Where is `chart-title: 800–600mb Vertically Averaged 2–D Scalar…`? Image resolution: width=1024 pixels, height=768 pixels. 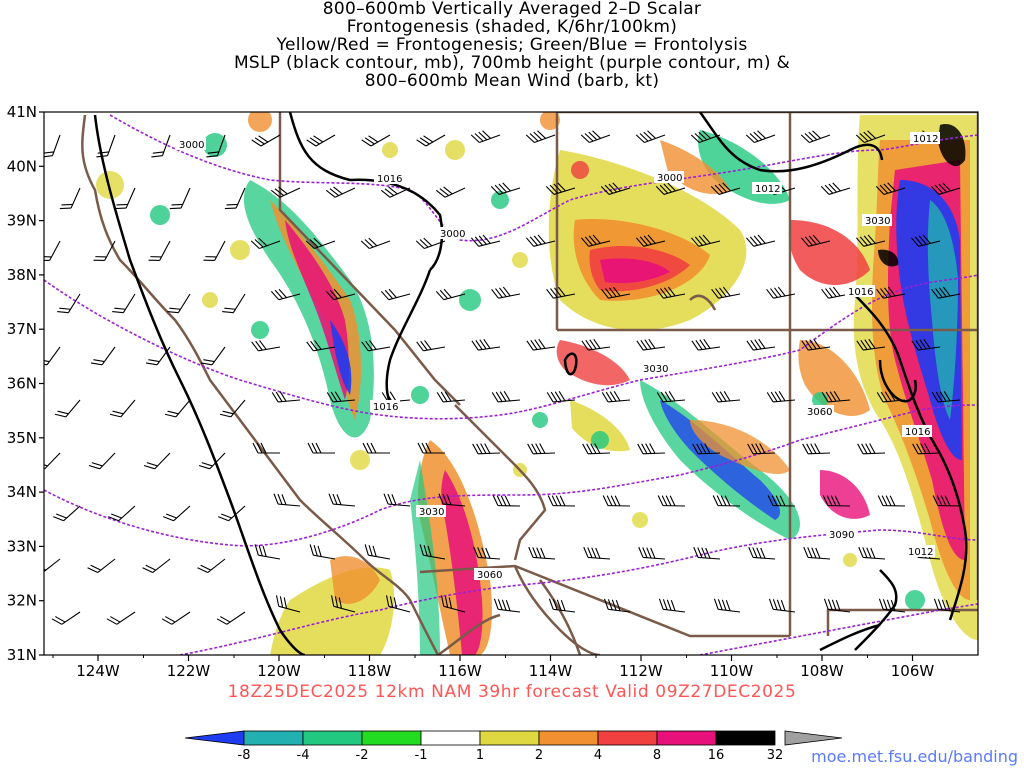 chart-title: 800–600mb Vertically Averaged 2–D Scalar… is located at coordinates (512, 45).